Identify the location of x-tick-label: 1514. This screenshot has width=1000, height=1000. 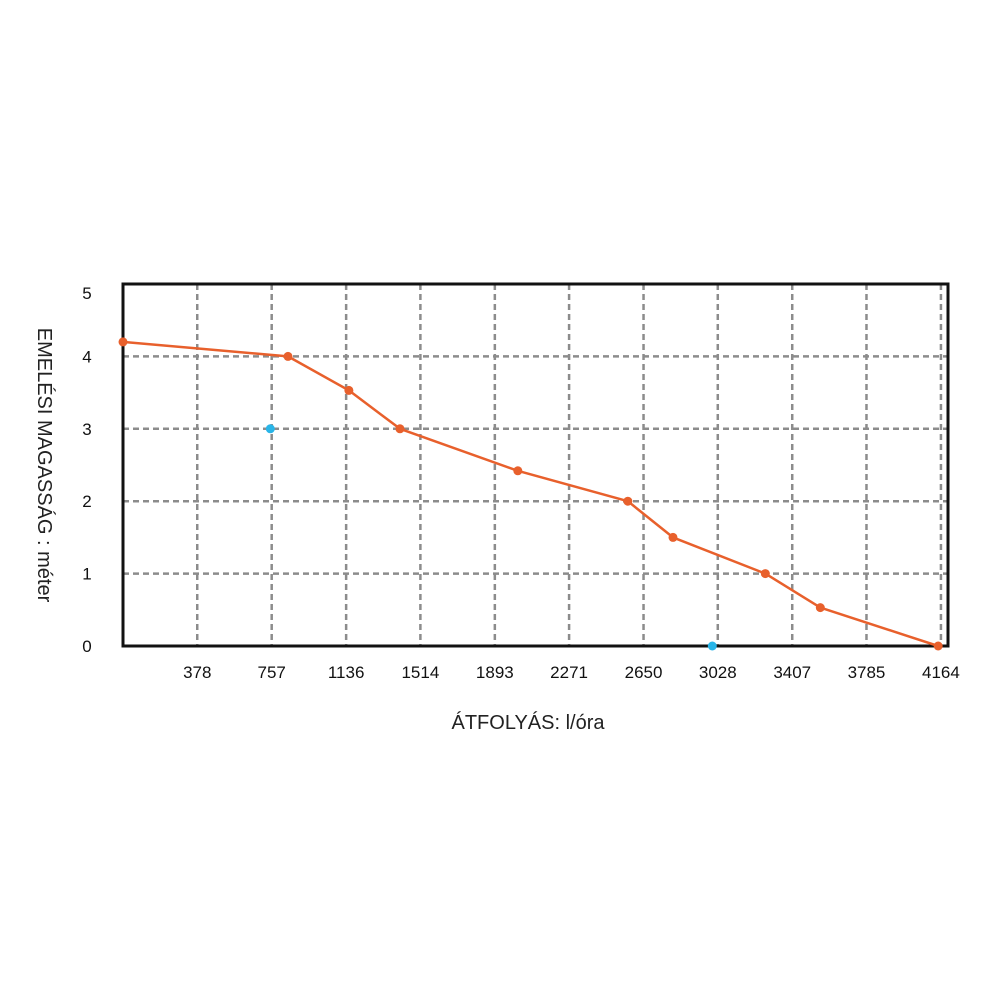
(420, 672).